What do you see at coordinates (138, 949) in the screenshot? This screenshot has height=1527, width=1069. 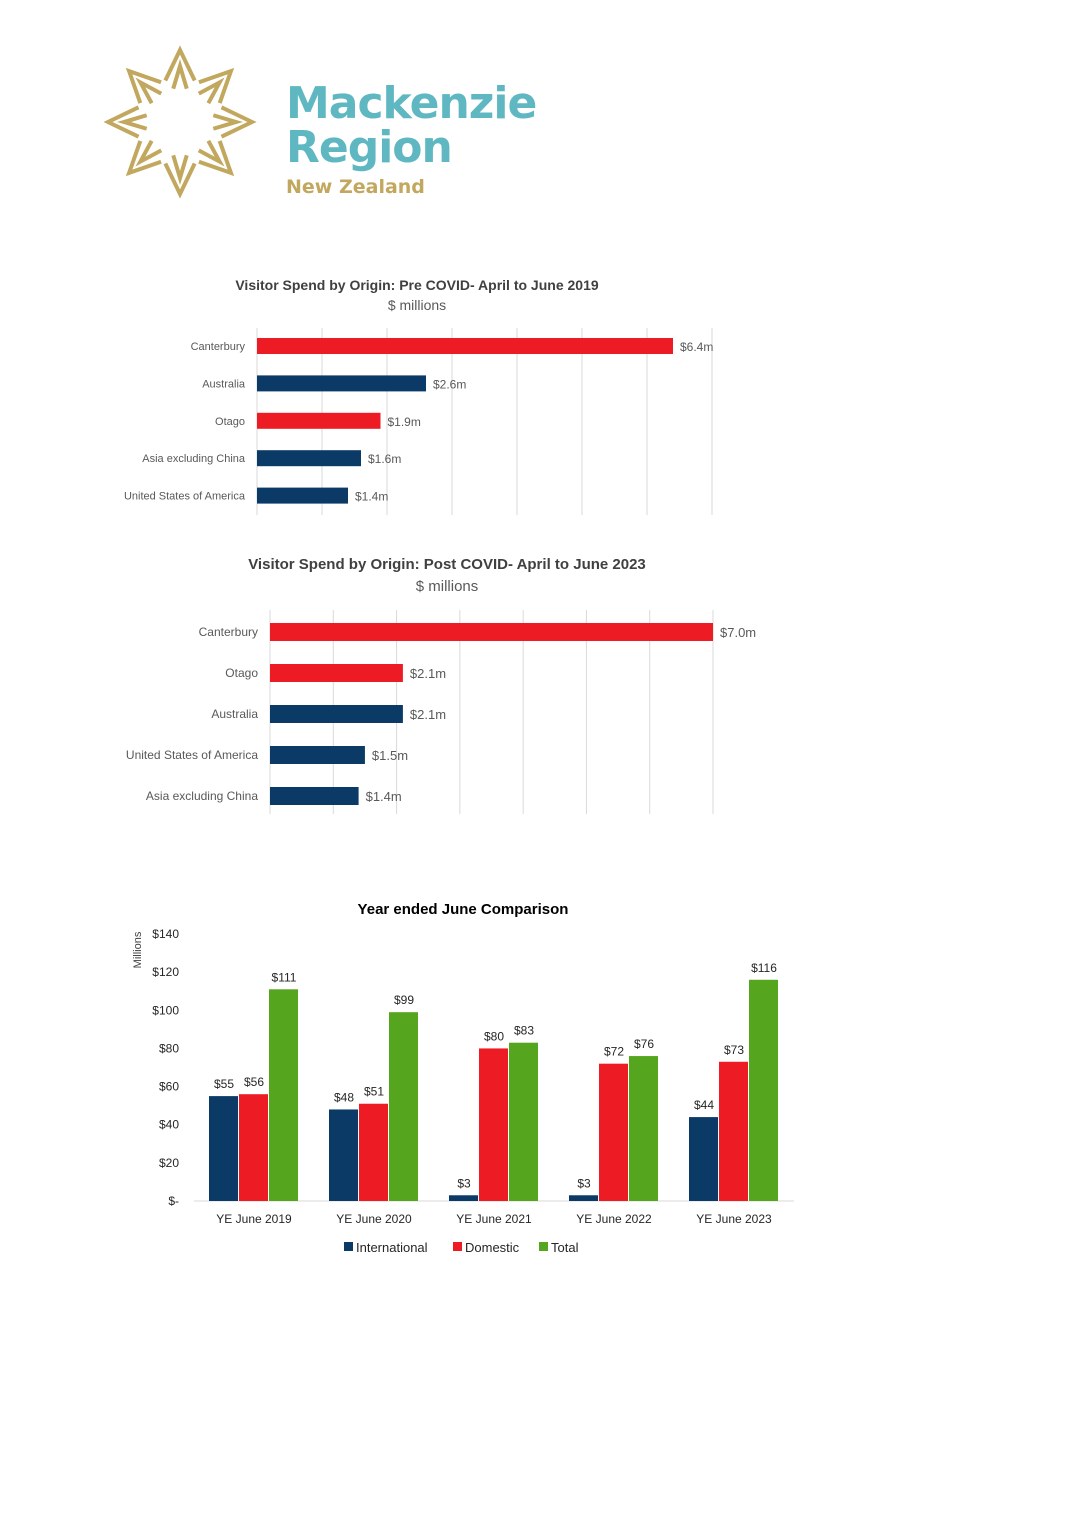 I see `y-axis-label: Millions` at bounding box center [138, 949].